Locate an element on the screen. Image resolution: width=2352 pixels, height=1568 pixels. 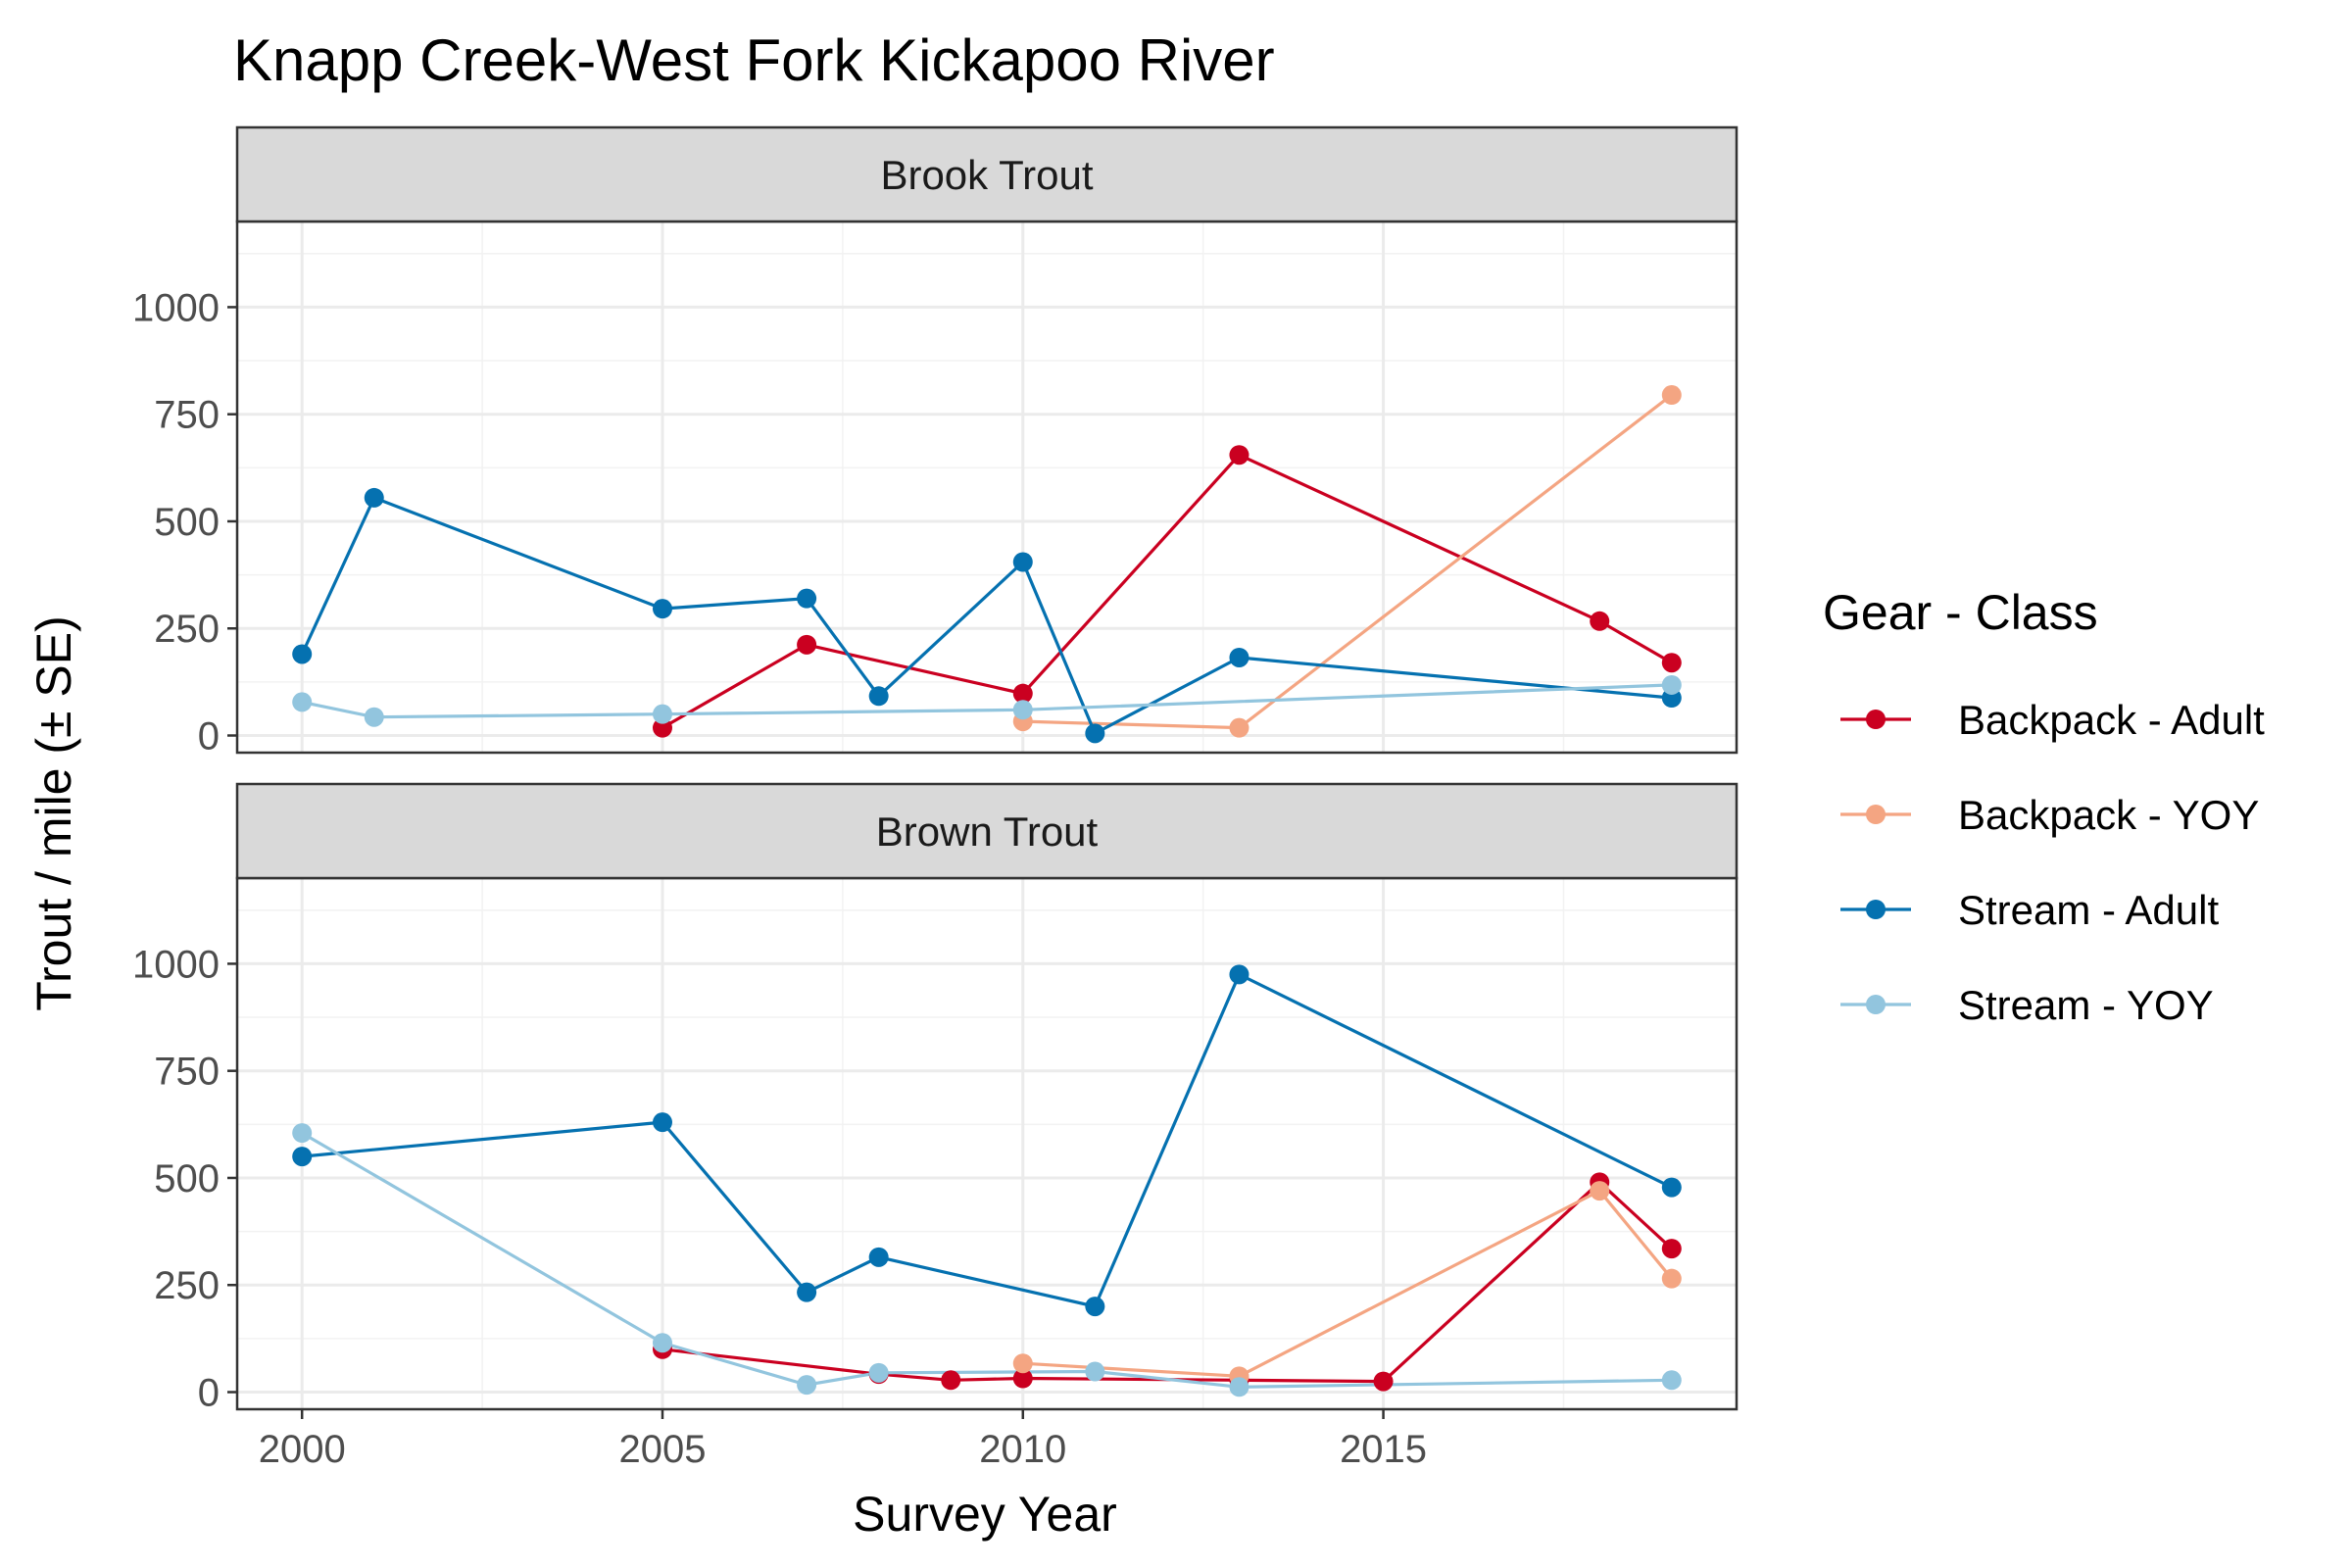
legend-item: Backpack - YOY is located at coordinates (2049, 815).